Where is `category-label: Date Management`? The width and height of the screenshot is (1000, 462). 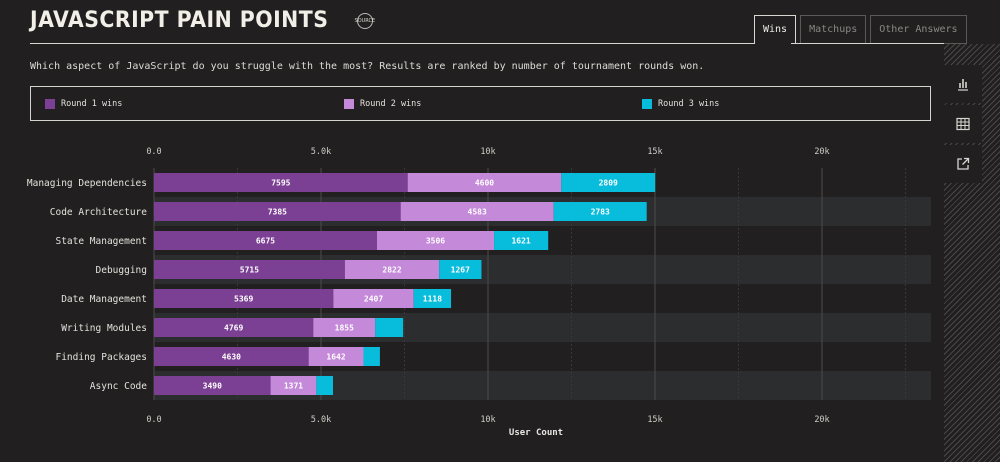
category-label: Date Management is located at coordinates (104, 299).